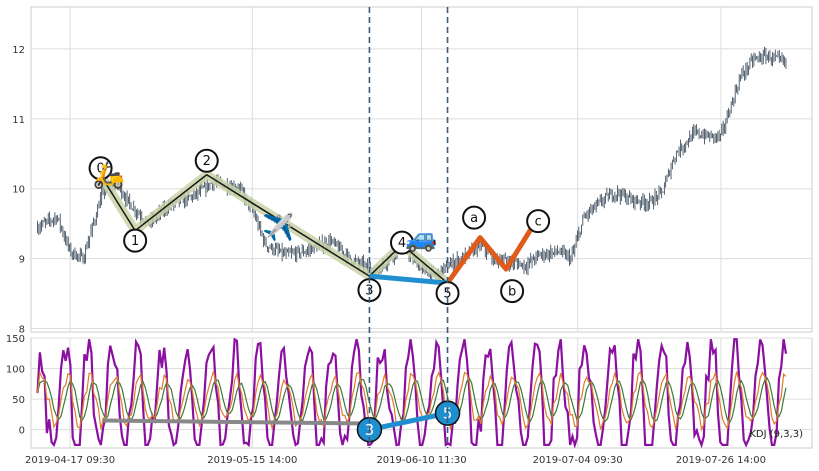 The width and height of the screenshot is (819, 471). I want to click on kdj-k-line, so click(411, 401).